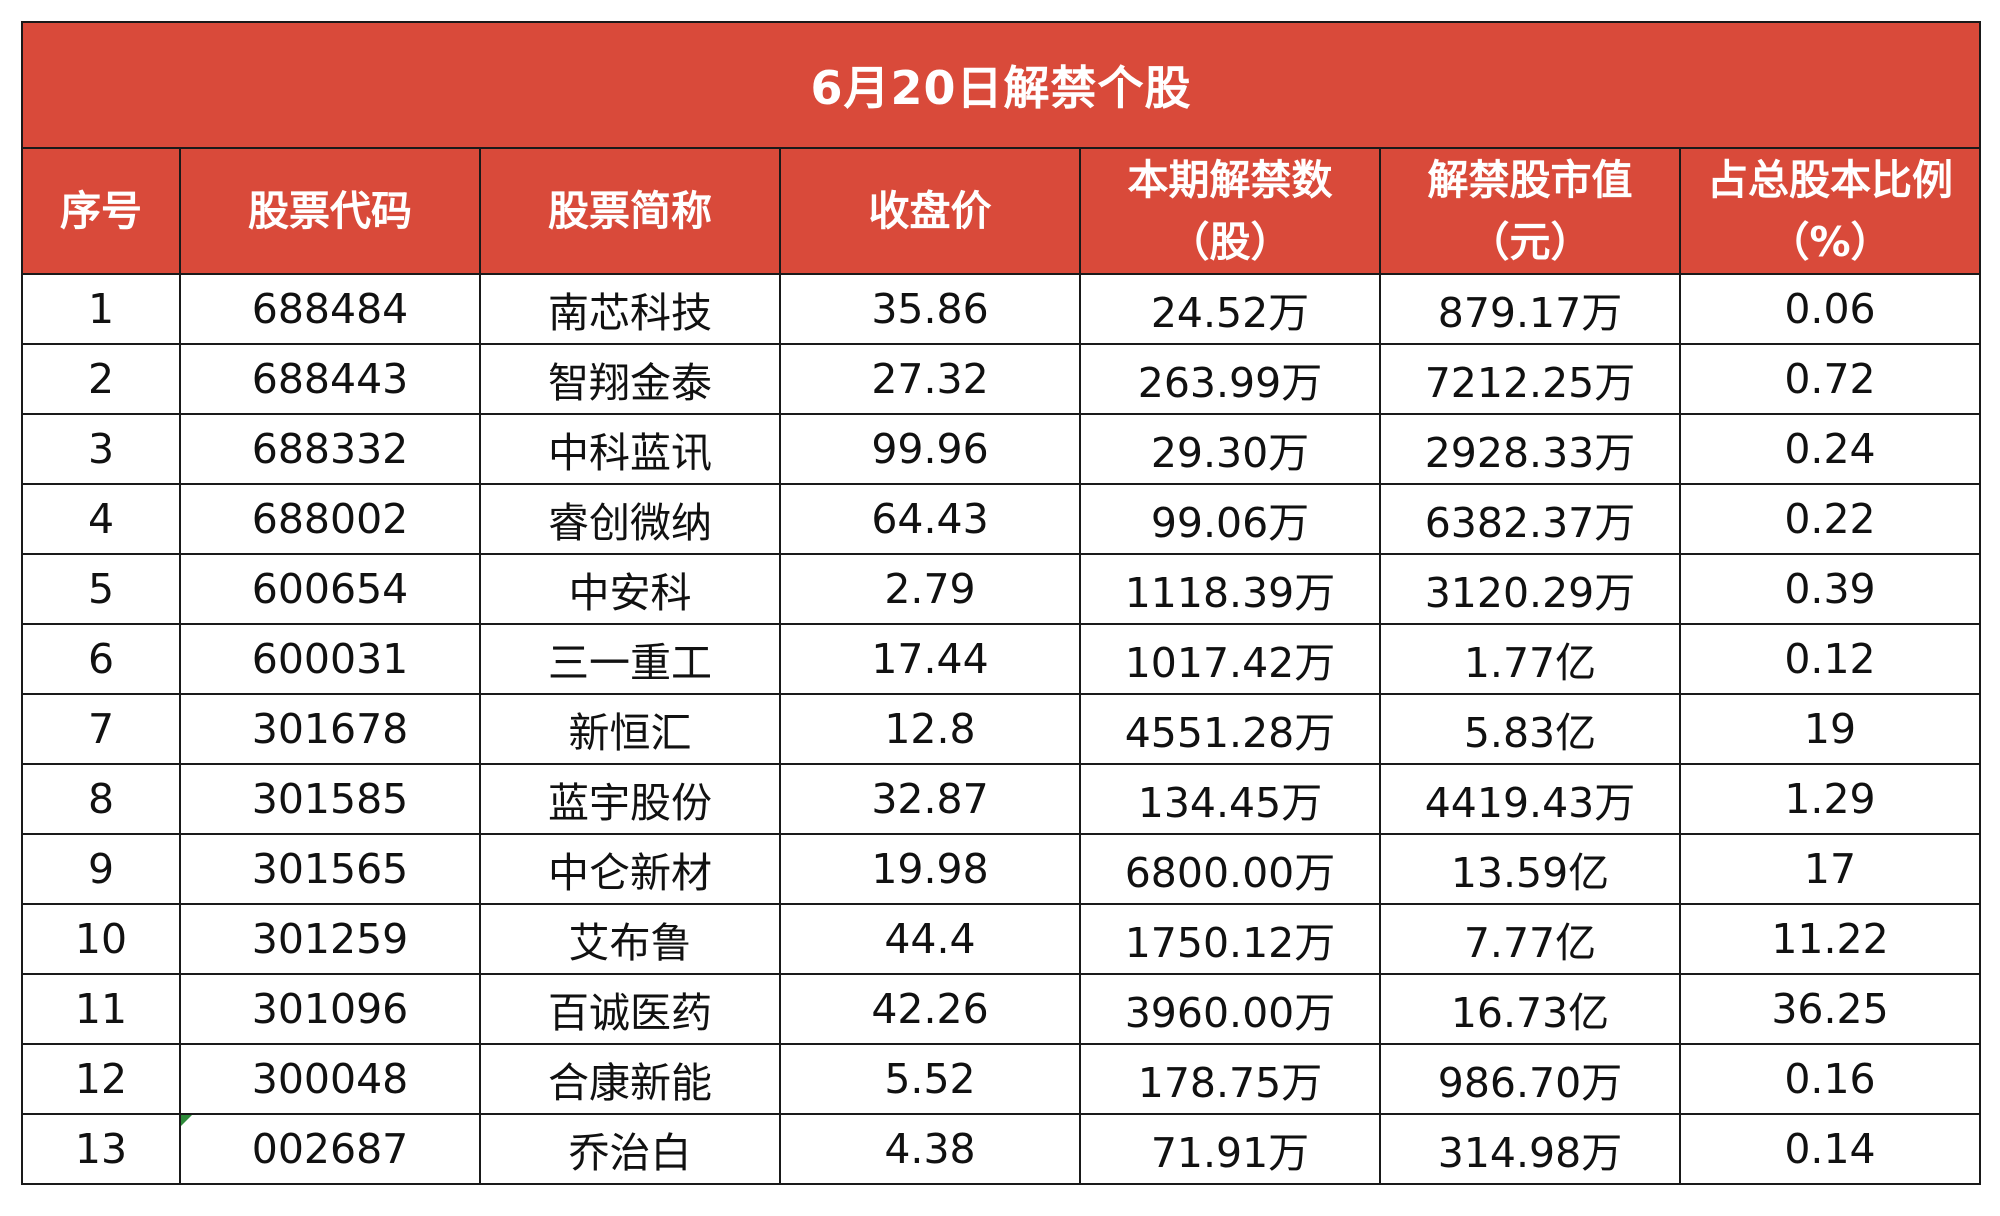 Image resolution: width=2000 pixels, height=1216 pixels. I want to click on cell-ratio-of-total: 0.06, so click(1830, 309).